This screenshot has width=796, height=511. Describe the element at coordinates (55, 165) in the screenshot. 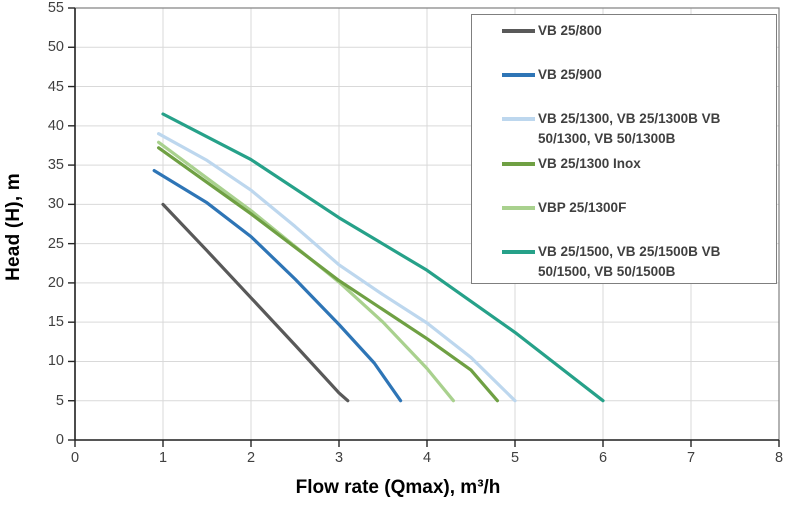

I see `y-tick-label: 35` at that location.